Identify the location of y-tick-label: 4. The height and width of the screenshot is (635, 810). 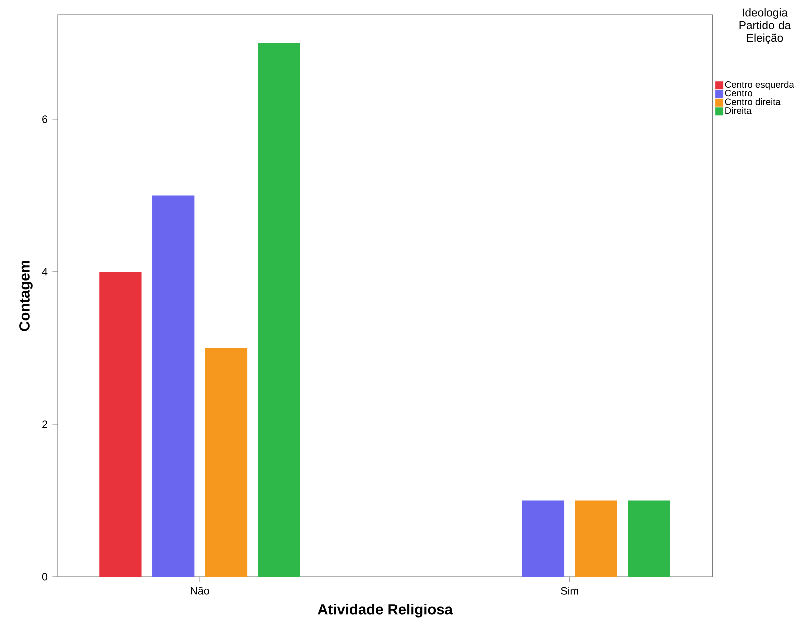
(45, 272).